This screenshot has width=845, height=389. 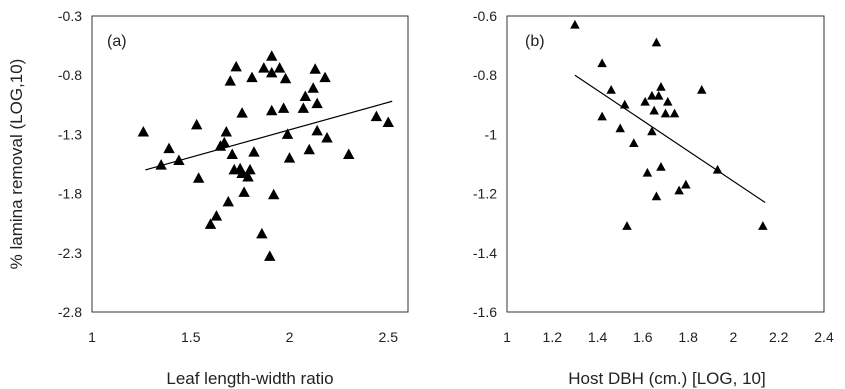 I want to click on panel-b-y-tick-label: -1.2, so click(x=485, y=194).